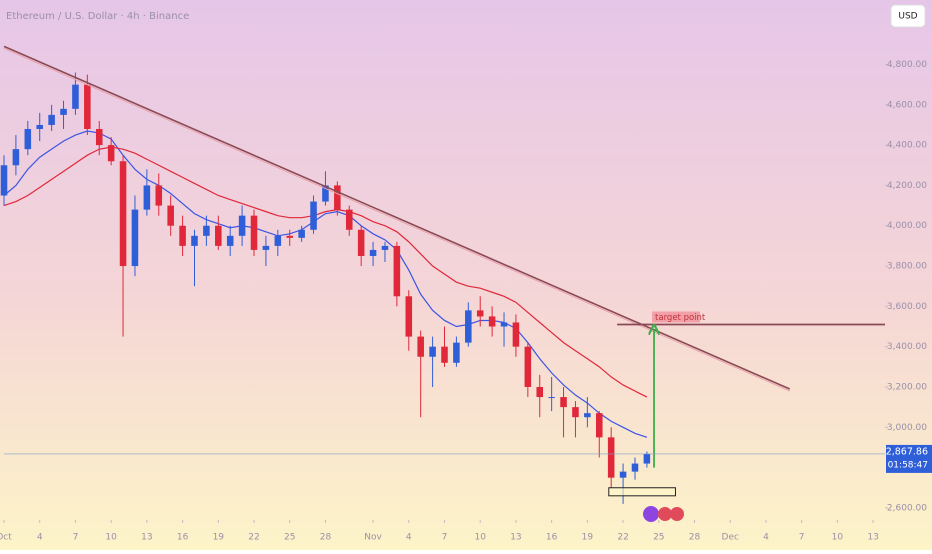  I want to click on y-tick-label: 2,600.00, so click(907, 508).